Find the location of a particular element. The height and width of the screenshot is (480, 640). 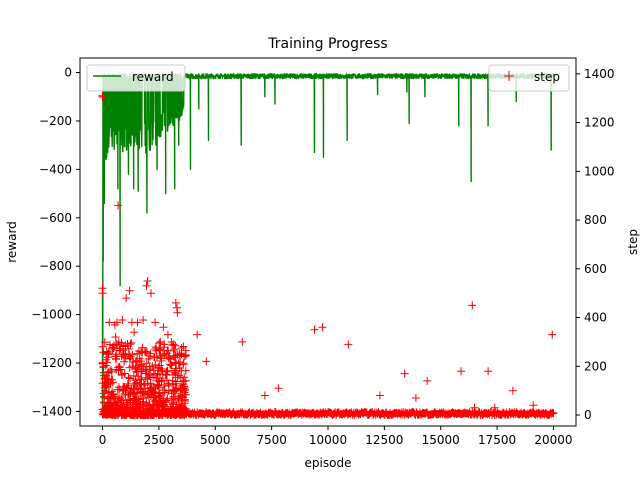

y-tick-label: −800 is located at coordinates (55, 266).